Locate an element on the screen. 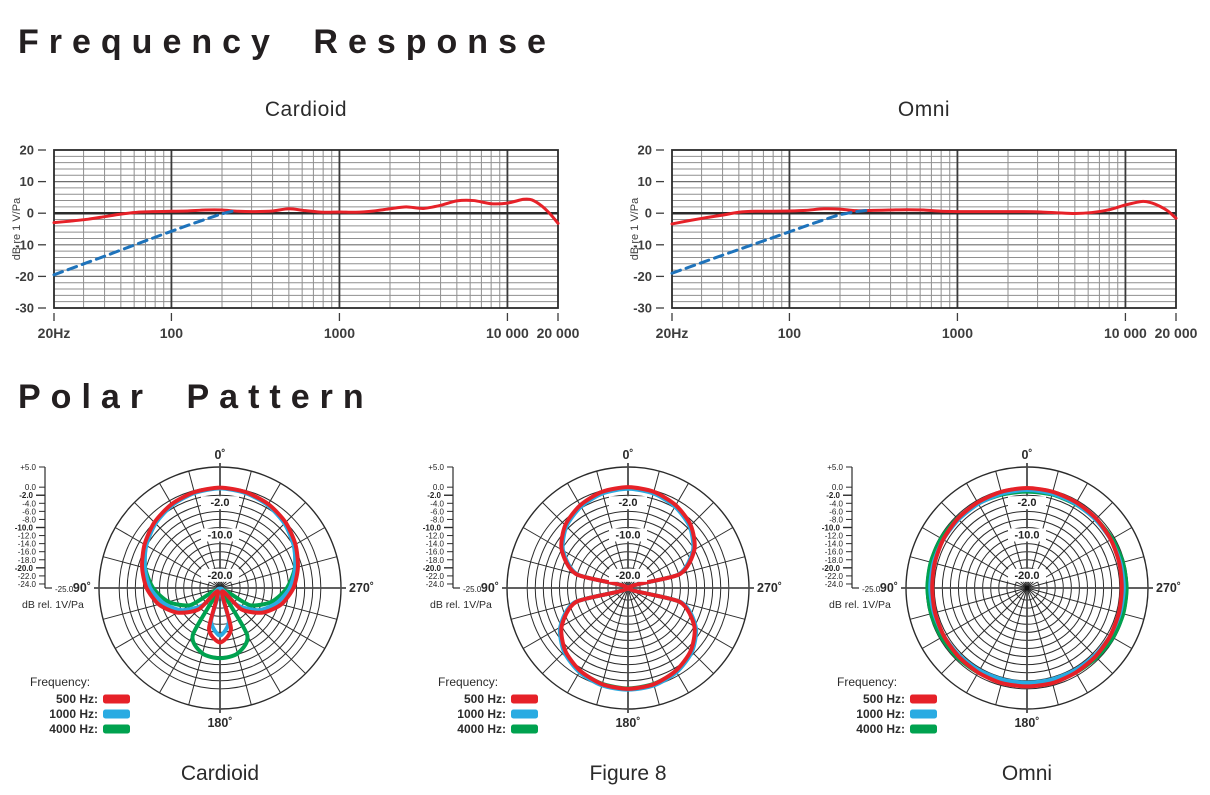 This screenshot has height=795, width=1210. polar-curve-500-Hz is located at coordinates (1027, 587).